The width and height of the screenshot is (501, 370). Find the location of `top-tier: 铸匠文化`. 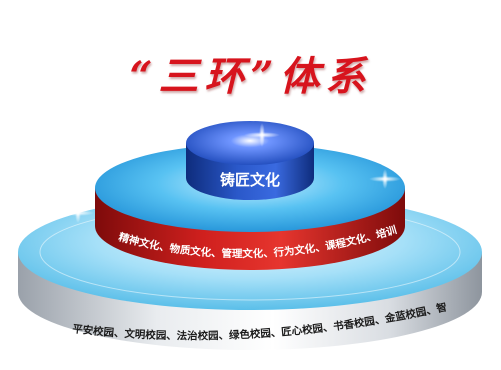

top-tier: 铸匠文化 is located at coordinates (250, 160).